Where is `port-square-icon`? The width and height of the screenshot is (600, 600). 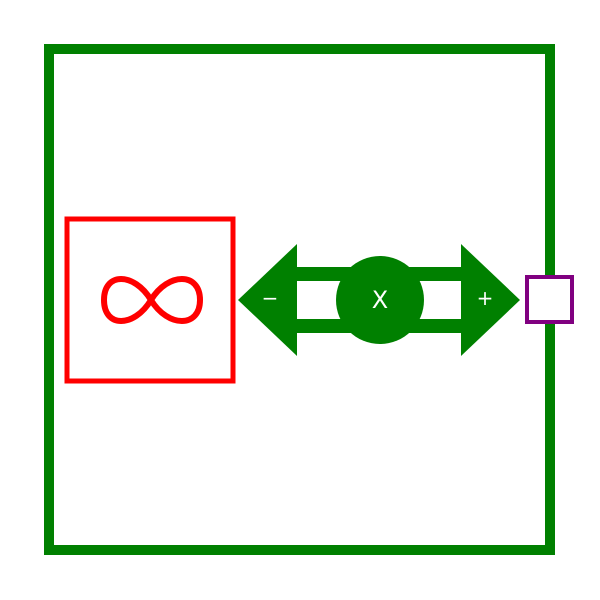 port-square-icon is located at coordinates (549, 299).